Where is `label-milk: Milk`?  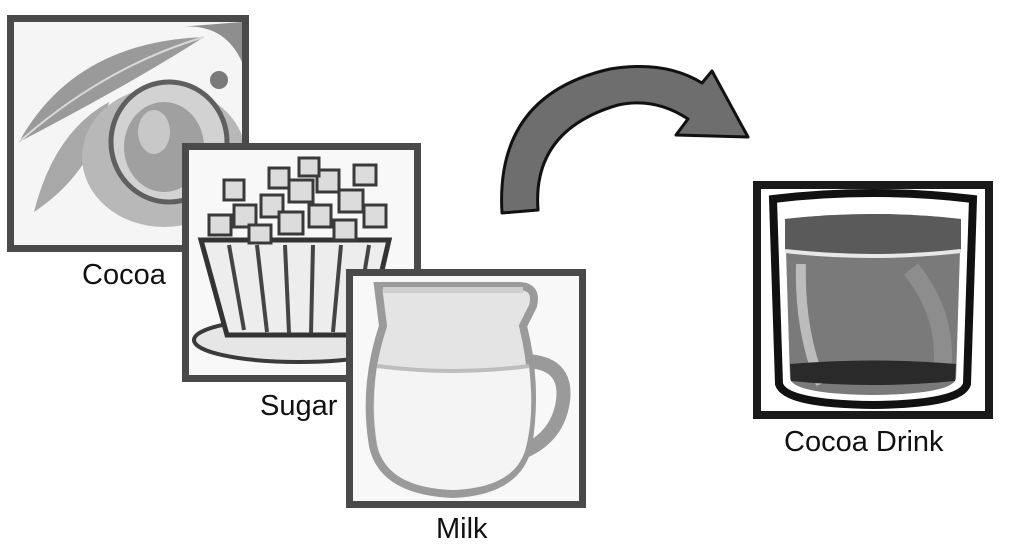
label-milk: Milk is located at coordinates (462, 529).